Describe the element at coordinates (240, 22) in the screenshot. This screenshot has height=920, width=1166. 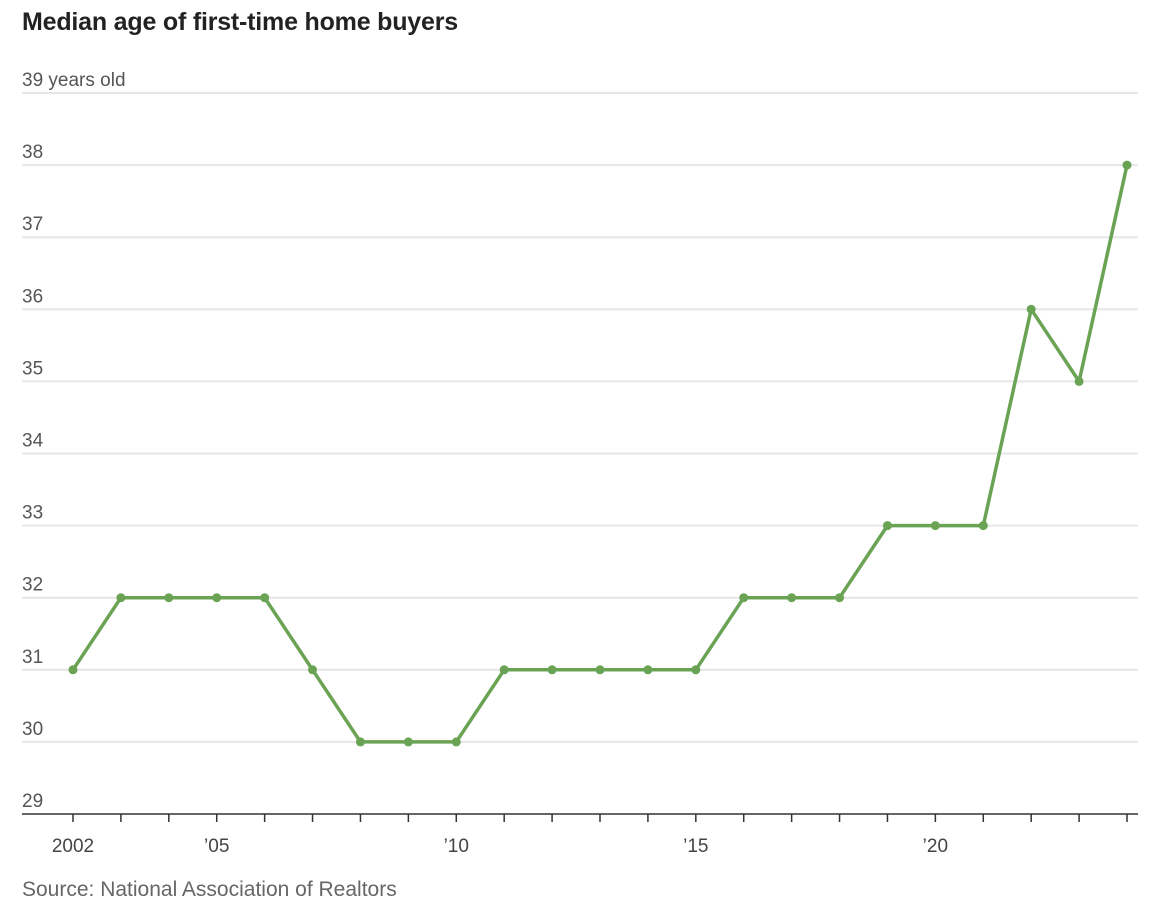
I see `chart-title: Median age of first-time home buyers` at that location.